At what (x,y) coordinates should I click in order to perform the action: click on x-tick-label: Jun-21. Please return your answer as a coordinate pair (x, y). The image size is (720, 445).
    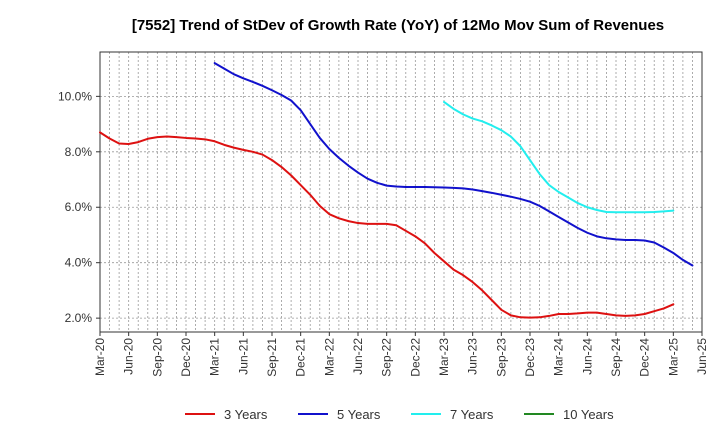
    Looking at the image, I should click on (243, 356).